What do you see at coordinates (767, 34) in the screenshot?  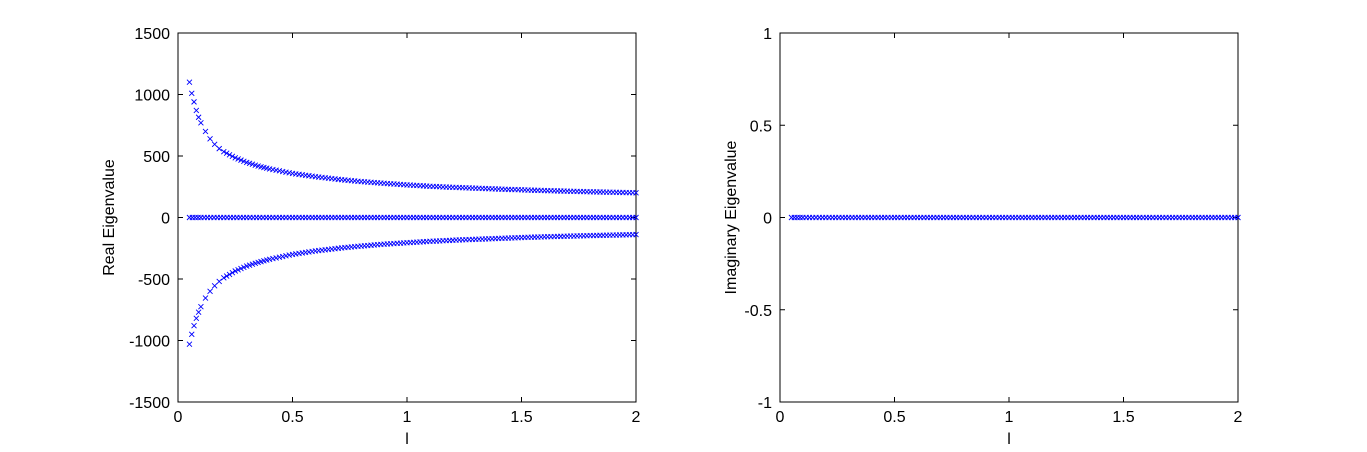 I see `y-tick-label: 1` at bounding box center [767, 34].